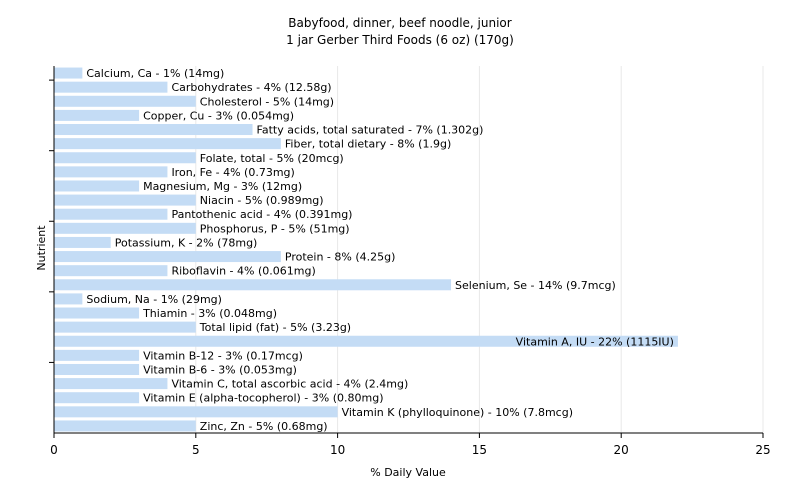 The width and height of the screenshot is (800, 500). What do you see at coordinates (186, 242) in the screenshot?
I see `bar-label: Potassium, K - 2% (78mg)` at bounding box center [186, 242].